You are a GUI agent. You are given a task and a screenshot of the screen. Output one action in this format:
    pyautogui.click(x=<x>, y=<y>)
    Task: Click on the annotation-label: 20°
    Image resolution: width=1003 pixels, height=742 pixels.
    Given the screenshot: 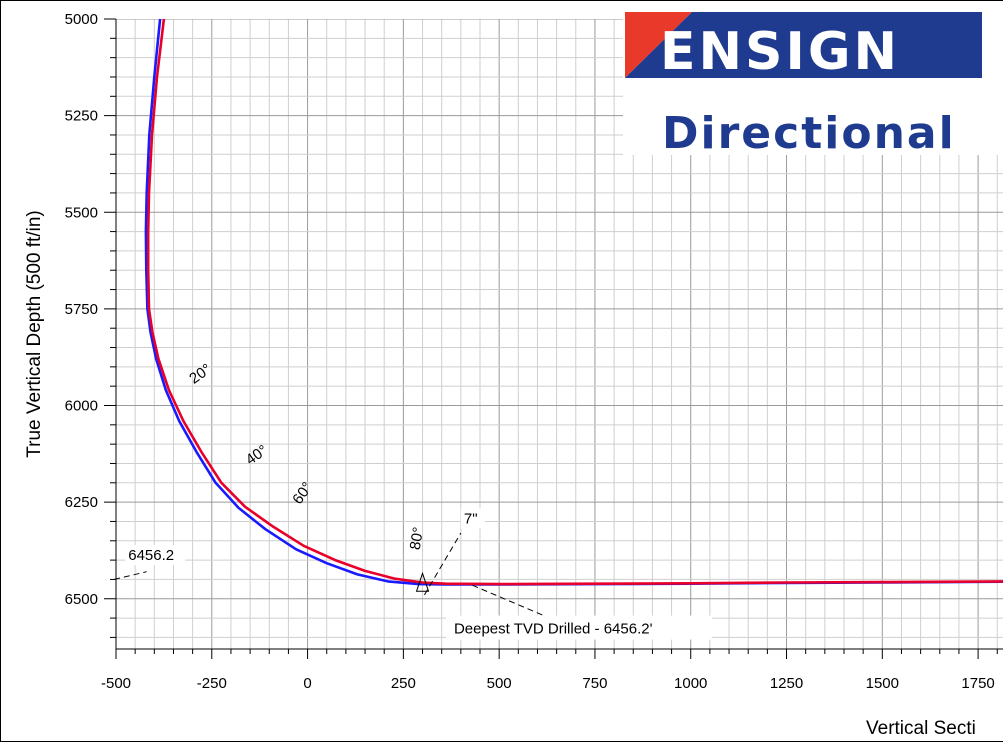 What is the action you would take?
    pyautogui.click(x=200, y=374)
    